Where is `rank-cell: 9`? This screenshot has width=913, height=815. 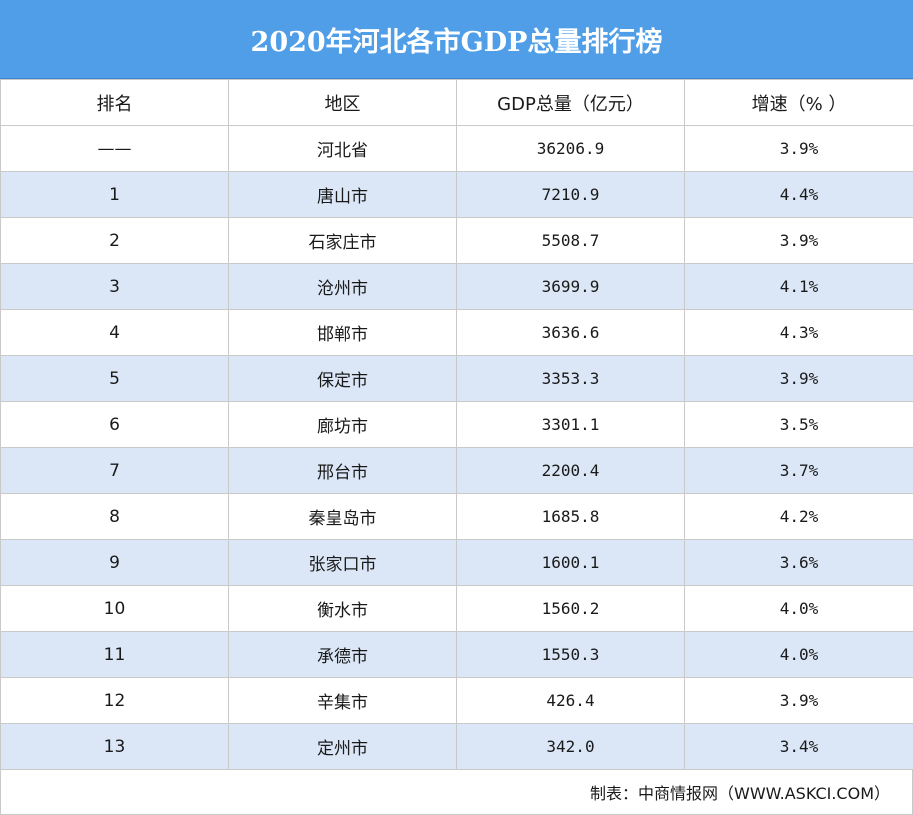 rank-cell: 9 is located at coordinates (114, 562).